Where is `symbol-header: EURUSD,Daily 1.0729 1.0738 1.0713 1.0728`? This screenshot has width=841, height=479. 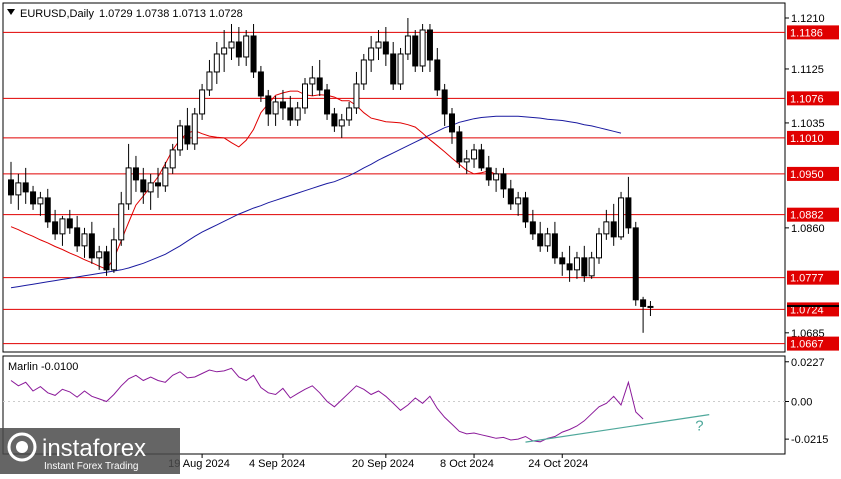 symbol-header: EURUSD,Daily 1.0729 1.0738 1.0713 1.0728 is located at coordinates (125, 14).